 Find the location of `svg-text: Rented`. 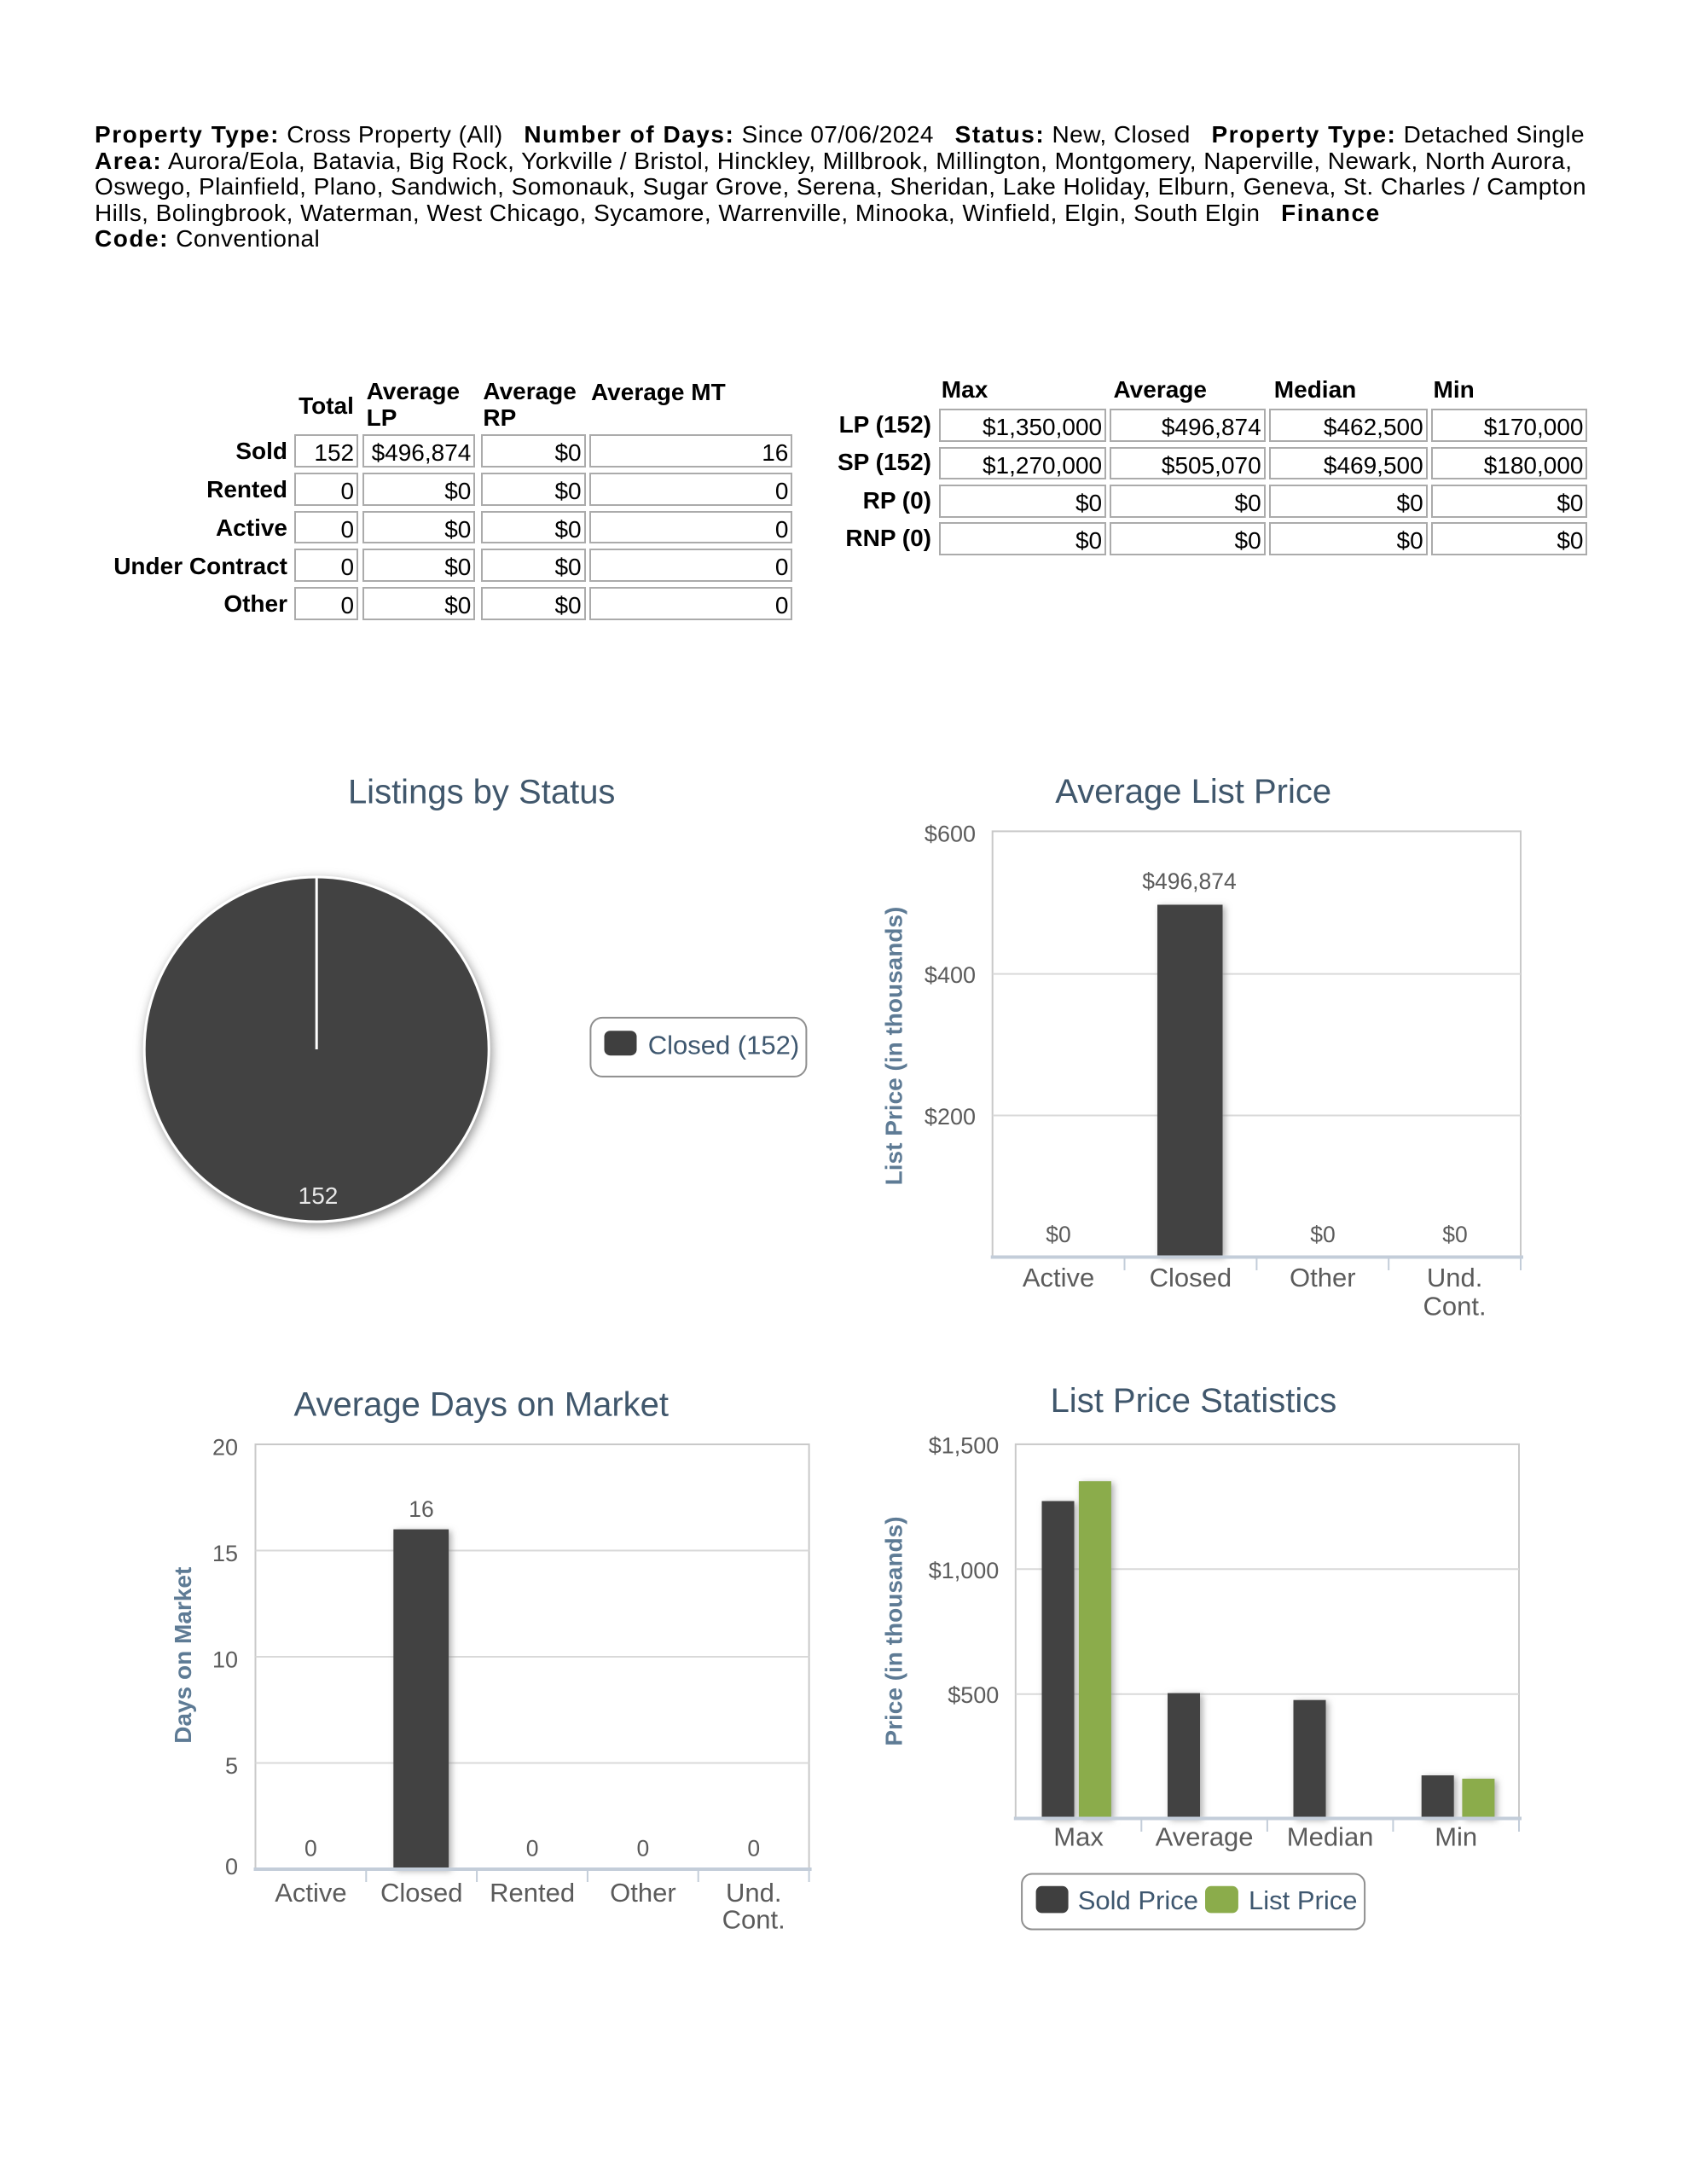

svg-text: Rented is located at coordinates (533, 1893).